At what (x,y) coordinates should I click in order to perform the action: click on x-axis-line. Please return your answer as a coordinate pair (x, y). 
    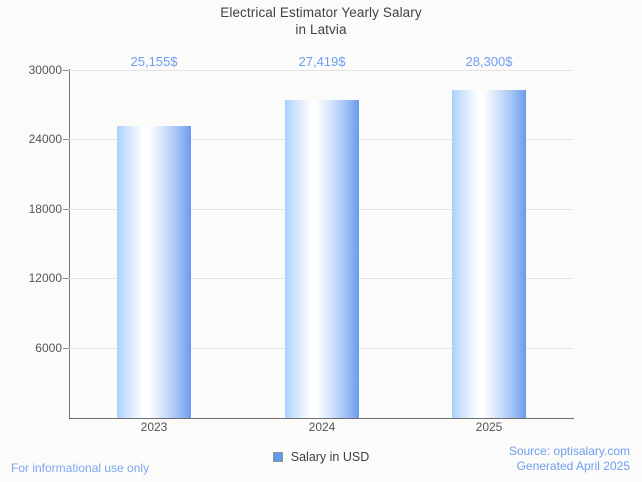
    Looking at the image, I should click on (321, 418).